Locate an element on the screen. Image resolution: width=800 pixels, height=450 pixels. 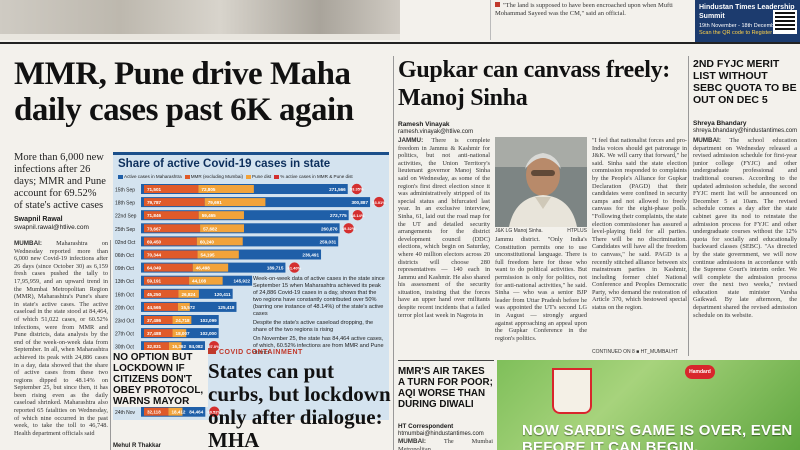
value-label-total: 236,491 is located at coordinates (310, 255).